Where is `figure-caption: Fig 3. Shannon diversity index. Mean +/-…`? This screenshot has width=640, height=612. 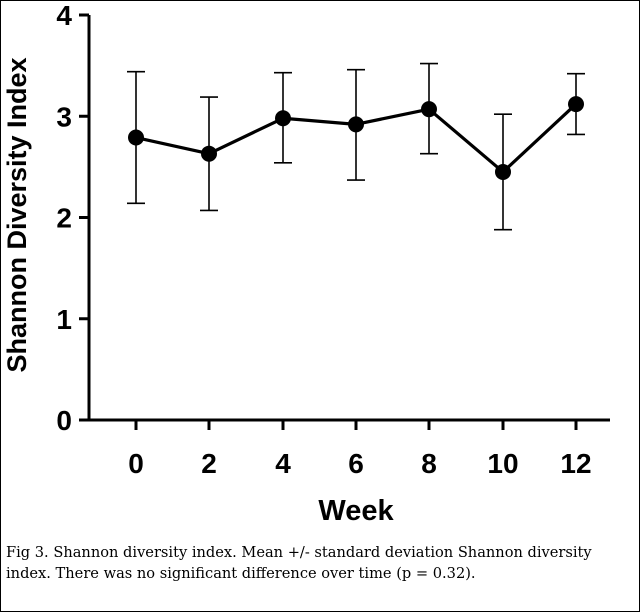
figure-caption: Fig 3. Shannon diversity index. Mean +/-… is located at coordinates (299, 563).